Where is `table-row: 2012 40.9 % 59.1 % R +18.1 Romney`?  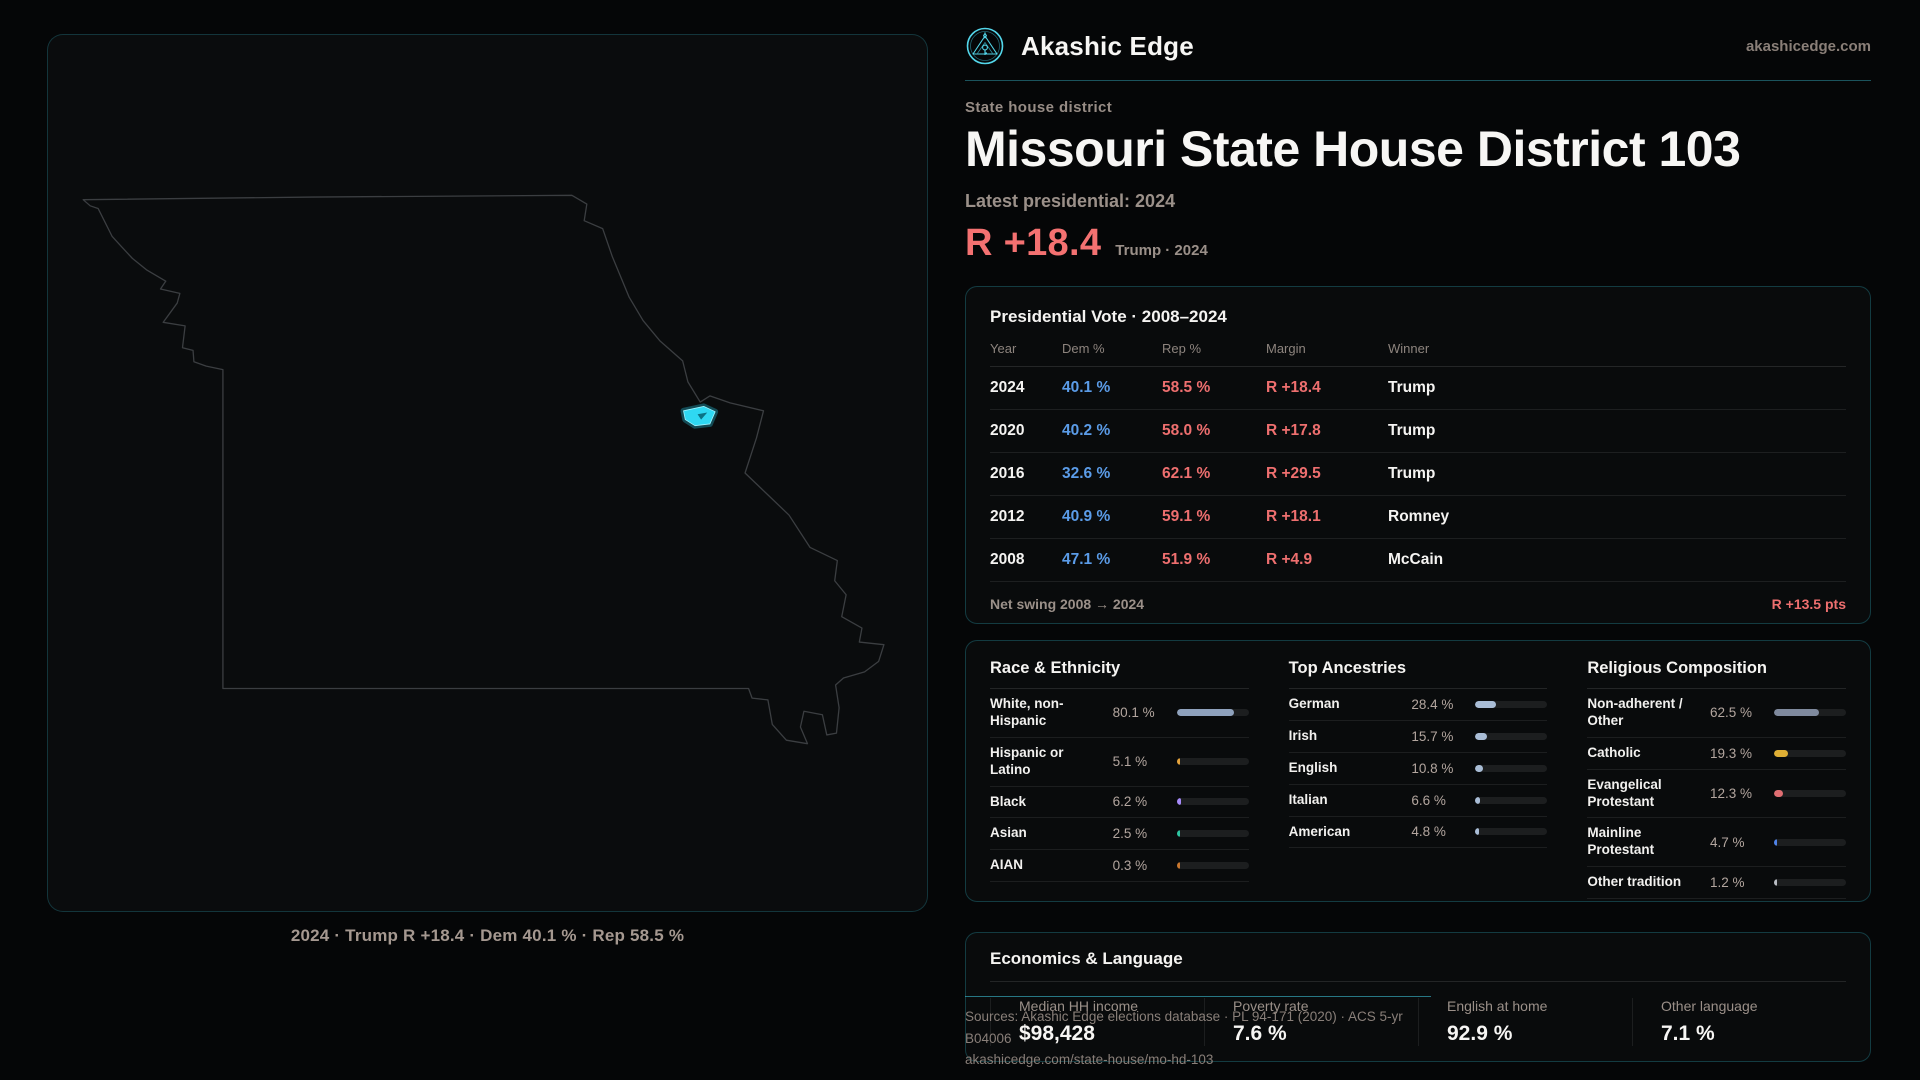 table-row: 2012 40.9 % 59.1 % R +18.1 Romney is located at coordinates (1418, 517).